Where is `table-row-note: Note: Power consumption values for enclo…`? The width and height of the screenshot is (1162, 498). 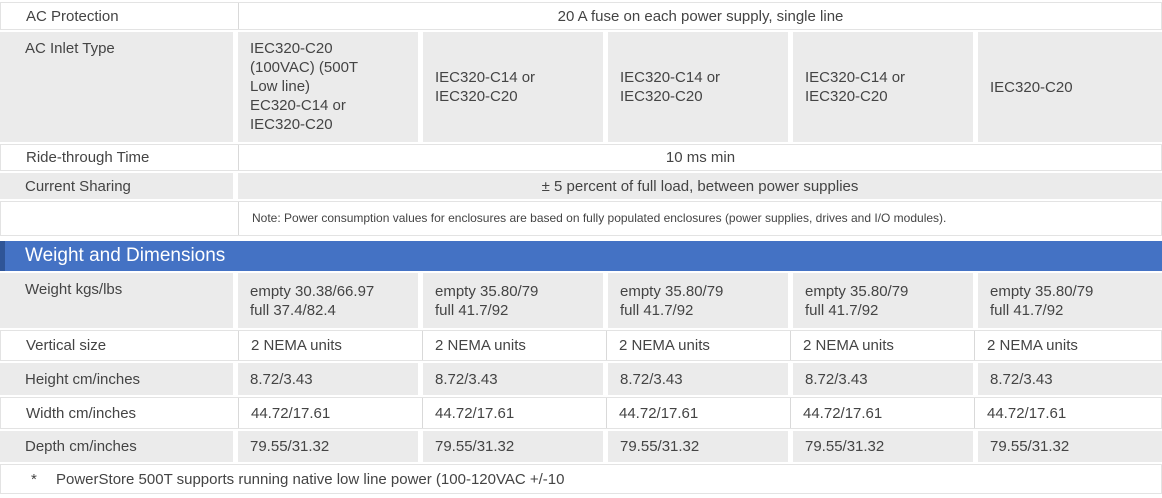
table-row-note: Note: Power consumption values for enclo… is located at coordinates (581, 218).